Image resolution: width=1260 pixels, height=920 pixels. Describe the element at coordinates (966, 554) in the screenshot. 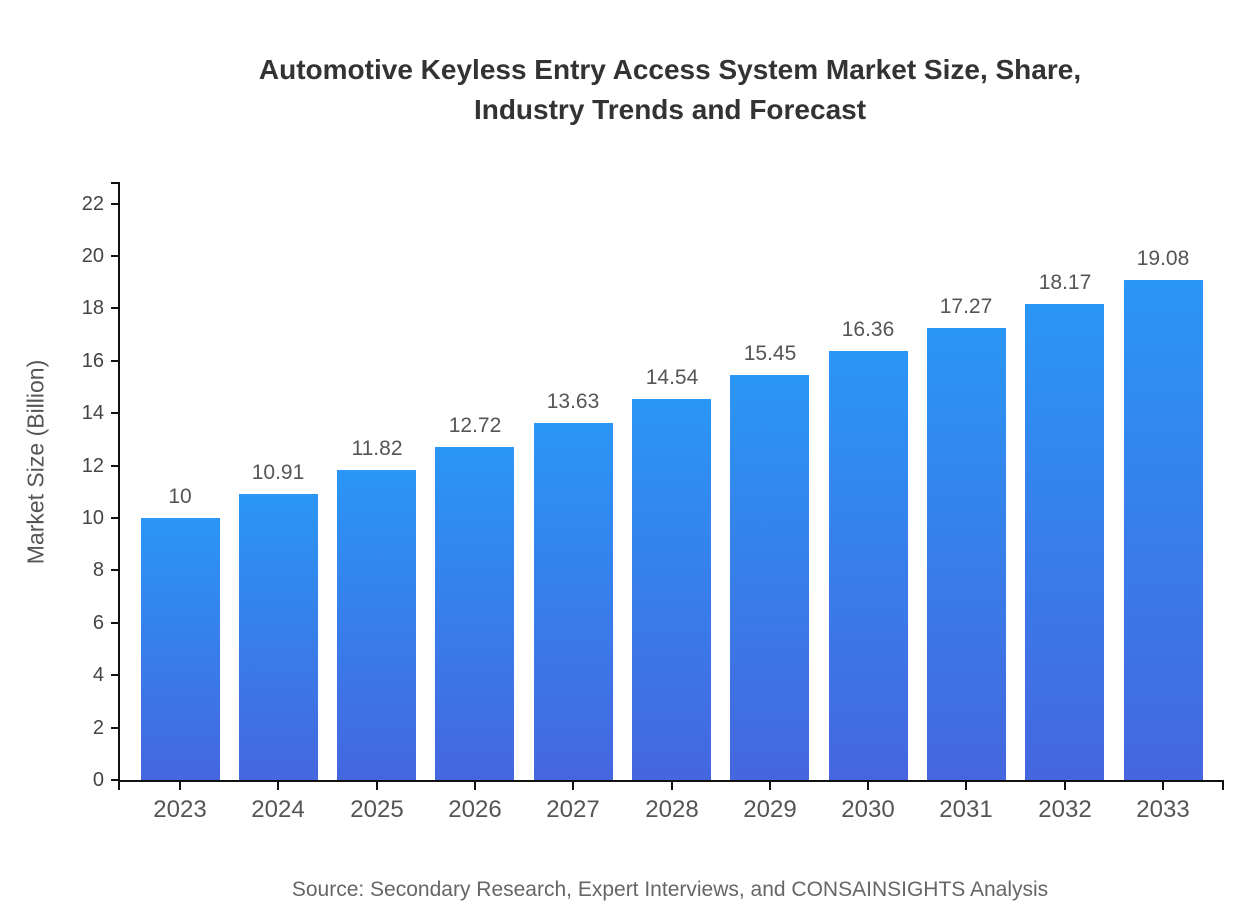

I see `bar-2031` at that location.